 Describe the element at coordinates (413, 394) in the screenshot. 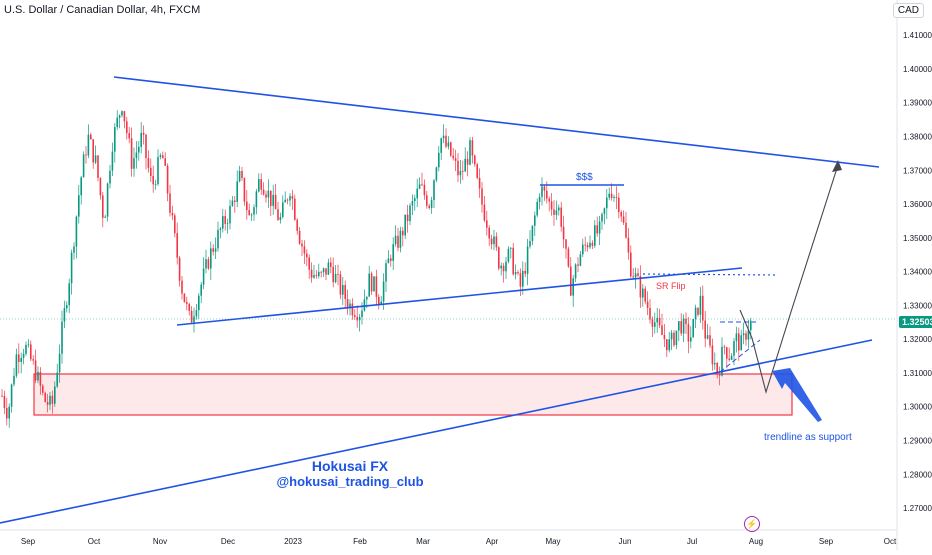

I see `demand-zone` at that location.